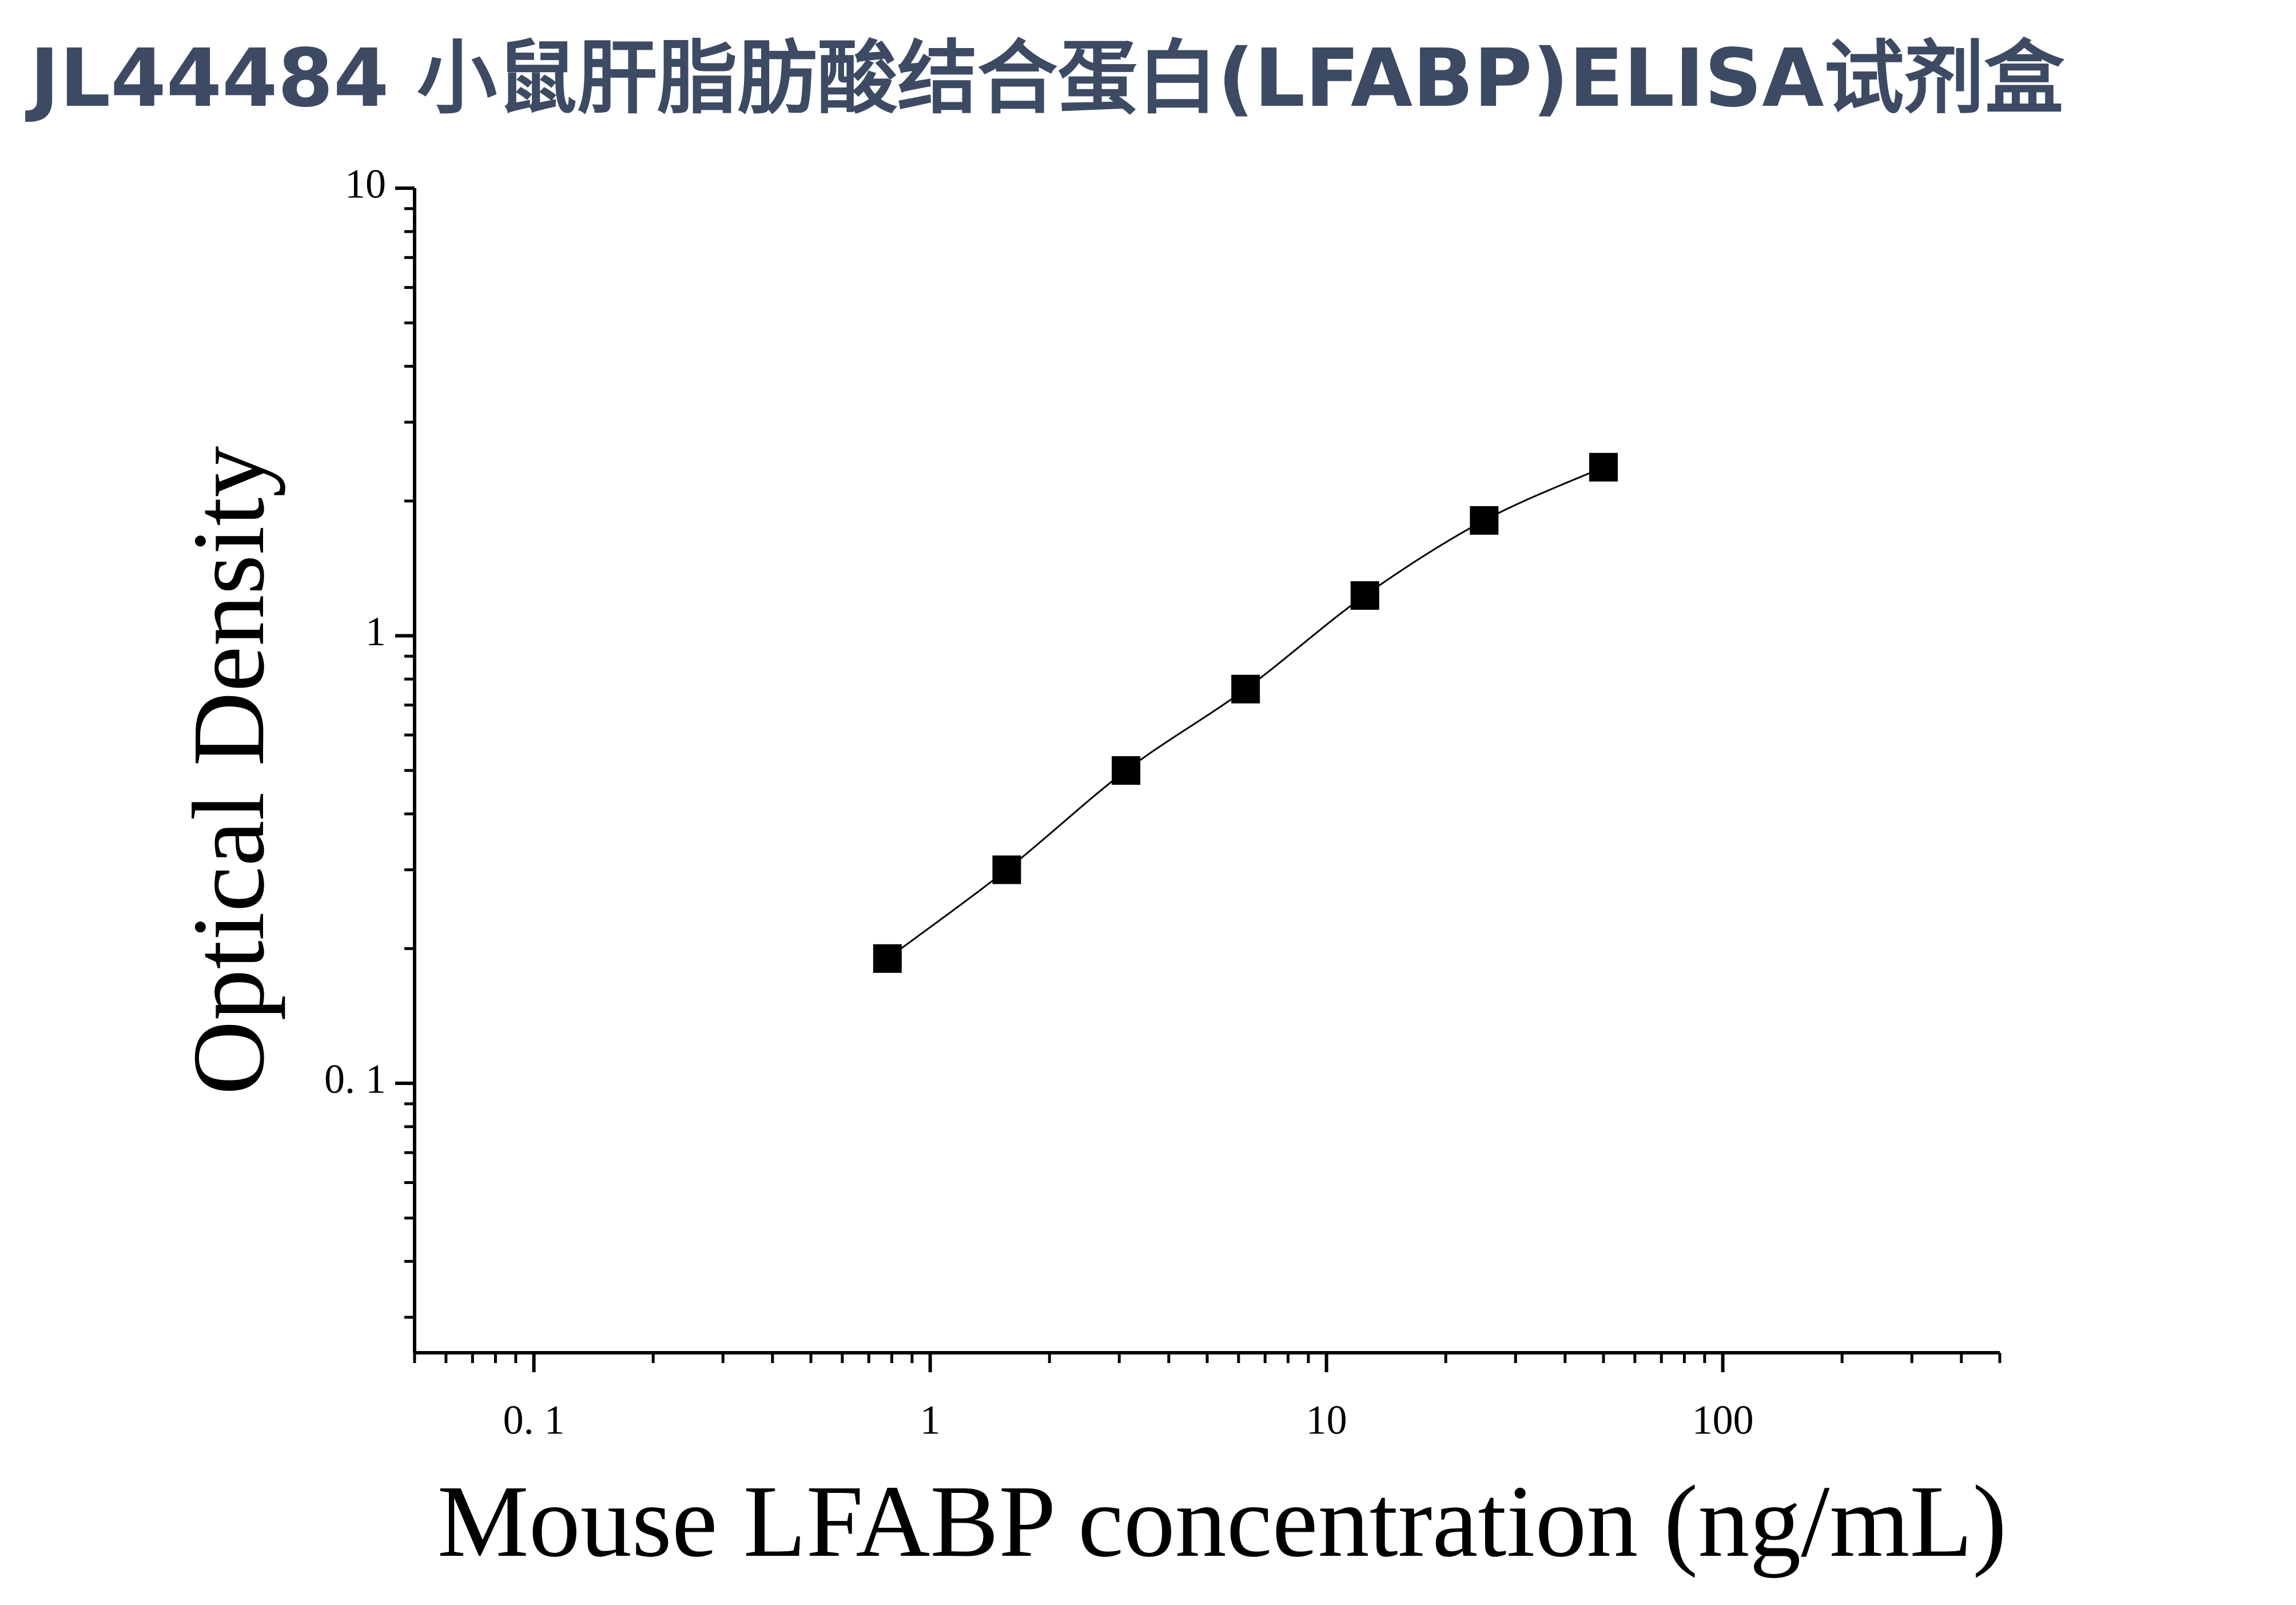 The height and width of the screenshot is (1605, 2296). Describe the element at coordinates (1723, 1420) in the screenshot. I see `x-tick-label: 100` at that location.